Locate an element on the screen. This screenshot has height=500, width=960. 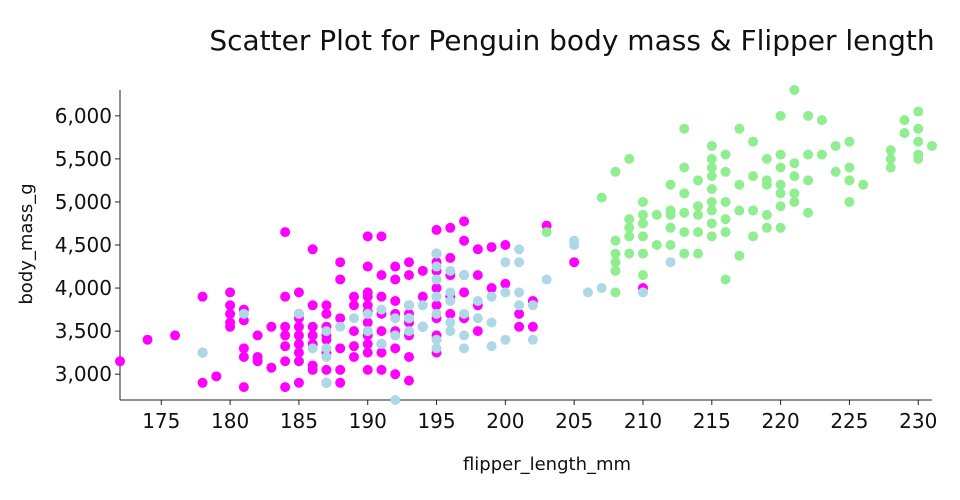
x-tick-label: 200 is located at coordinates (505, 421).